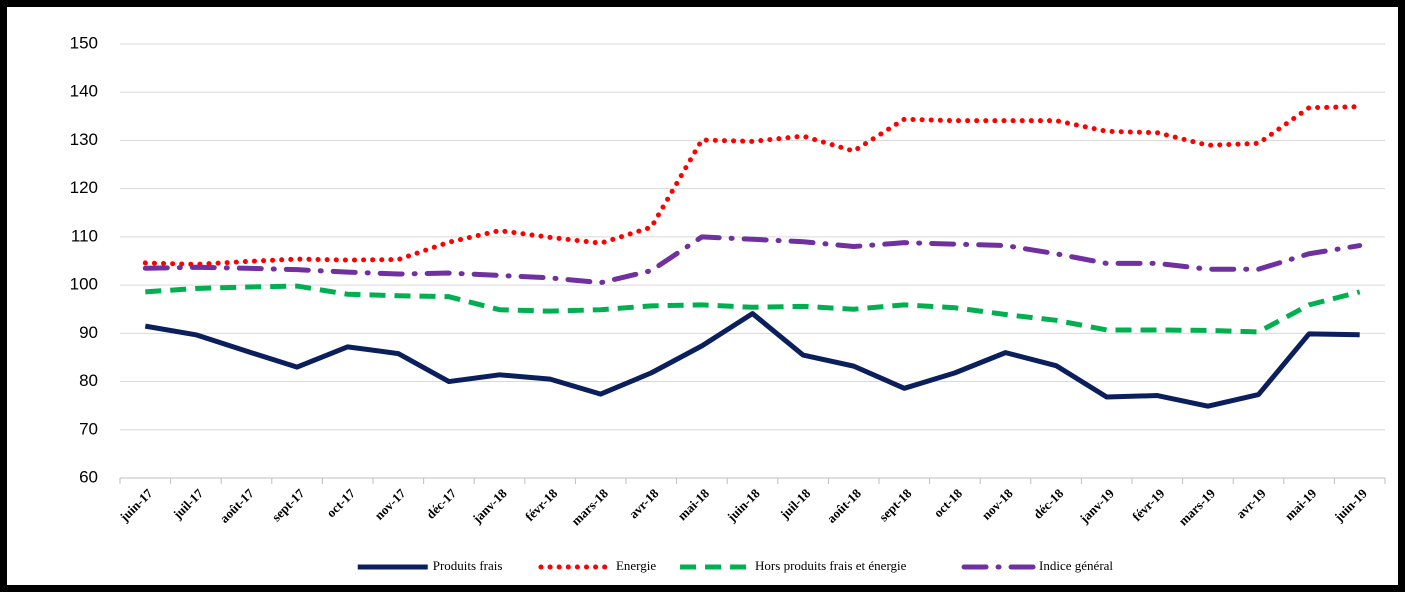 The image size is (1405, 592). Describe the element at coordinates (88, 428) in the screenshot. I see `y-tick-label: 70` at that location.